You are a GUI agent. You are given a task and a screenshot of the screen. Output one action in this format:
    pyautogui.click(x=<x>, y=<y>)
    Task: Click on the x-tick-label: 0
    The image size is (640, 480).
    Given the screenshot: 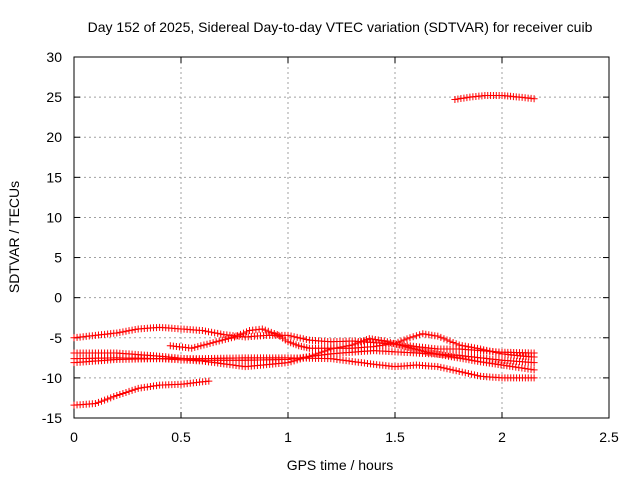 What is the action you would take?
    pyautogui.click(x=74, y=437)
    